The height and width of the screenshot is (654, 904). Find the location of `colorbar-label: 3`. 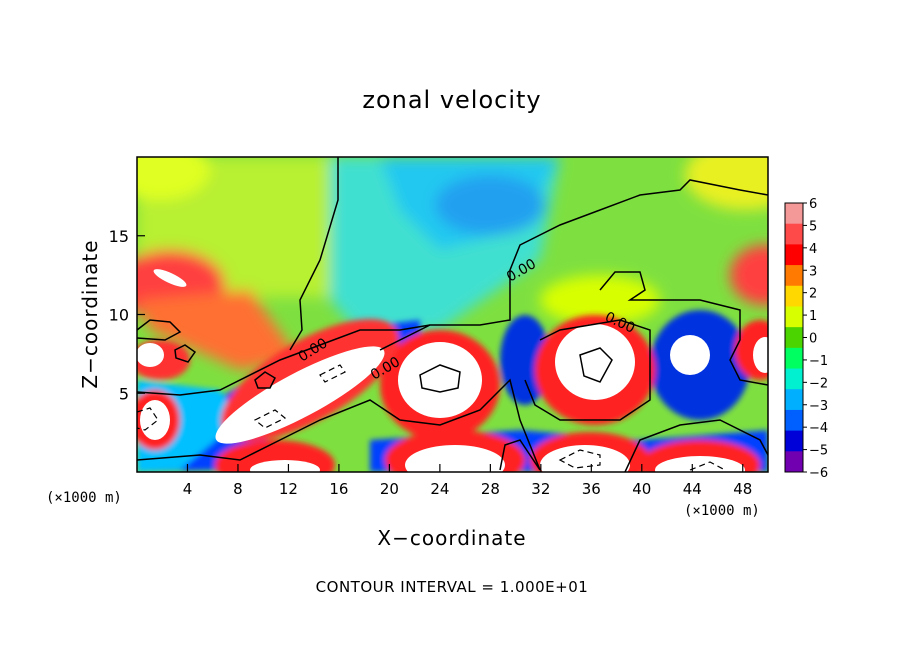

colorbar-label: 3 is located at coordinates (813, 271).